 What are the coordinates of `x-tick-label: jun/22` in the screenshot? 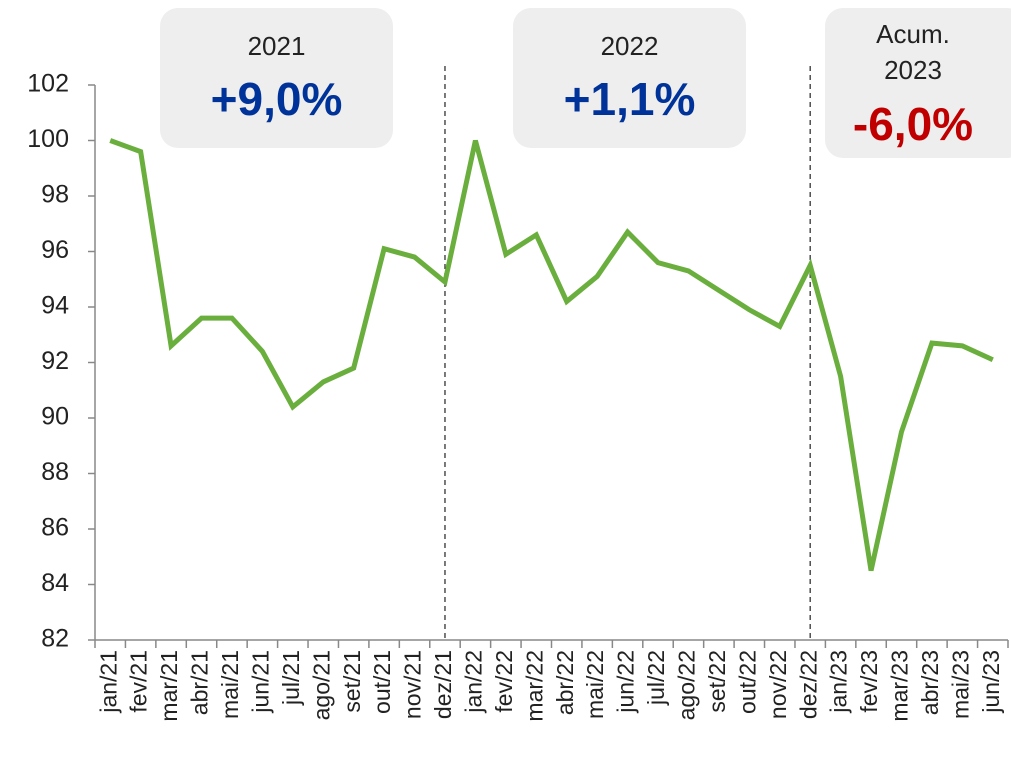 It's located at (626, 682).